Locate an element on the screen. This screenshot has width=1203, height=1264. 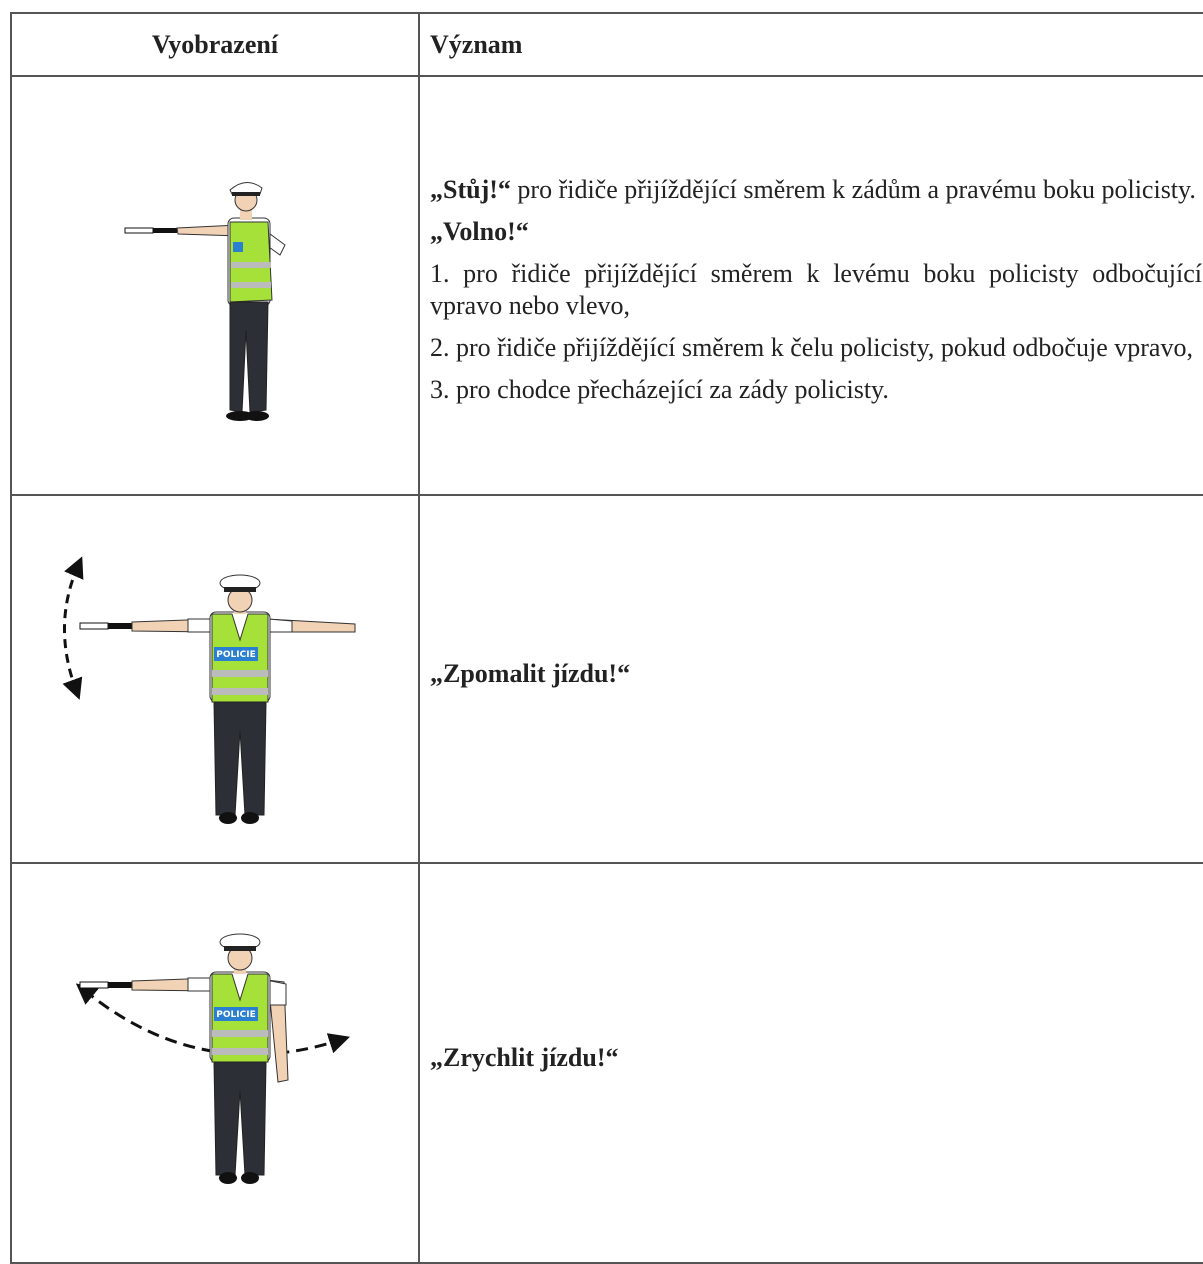
bold-signal: „Zpomalit jízdu!“ is located at coordinates (530, 673).